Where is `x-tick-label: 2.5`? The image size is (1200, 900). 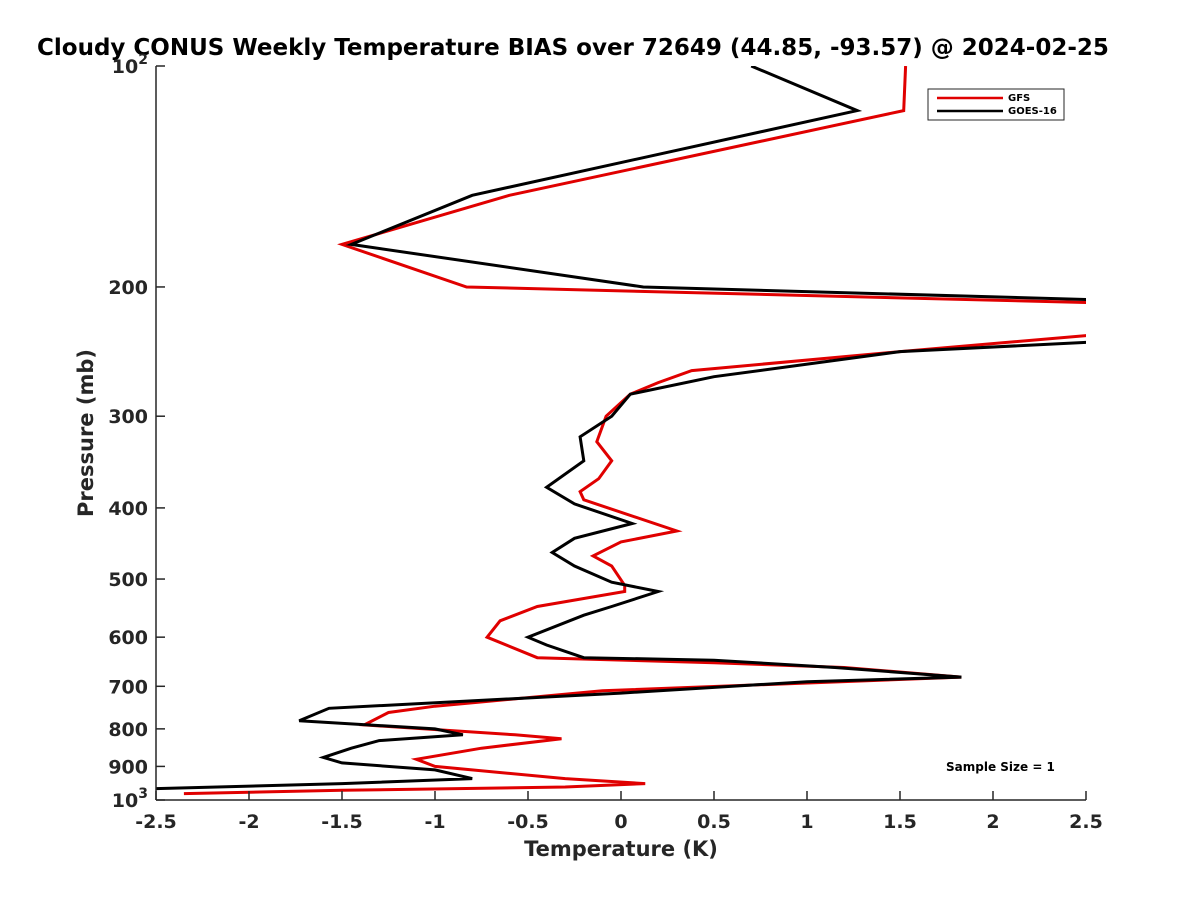 x-tick-label: 2.5 is located at coordinates (1086, 822).